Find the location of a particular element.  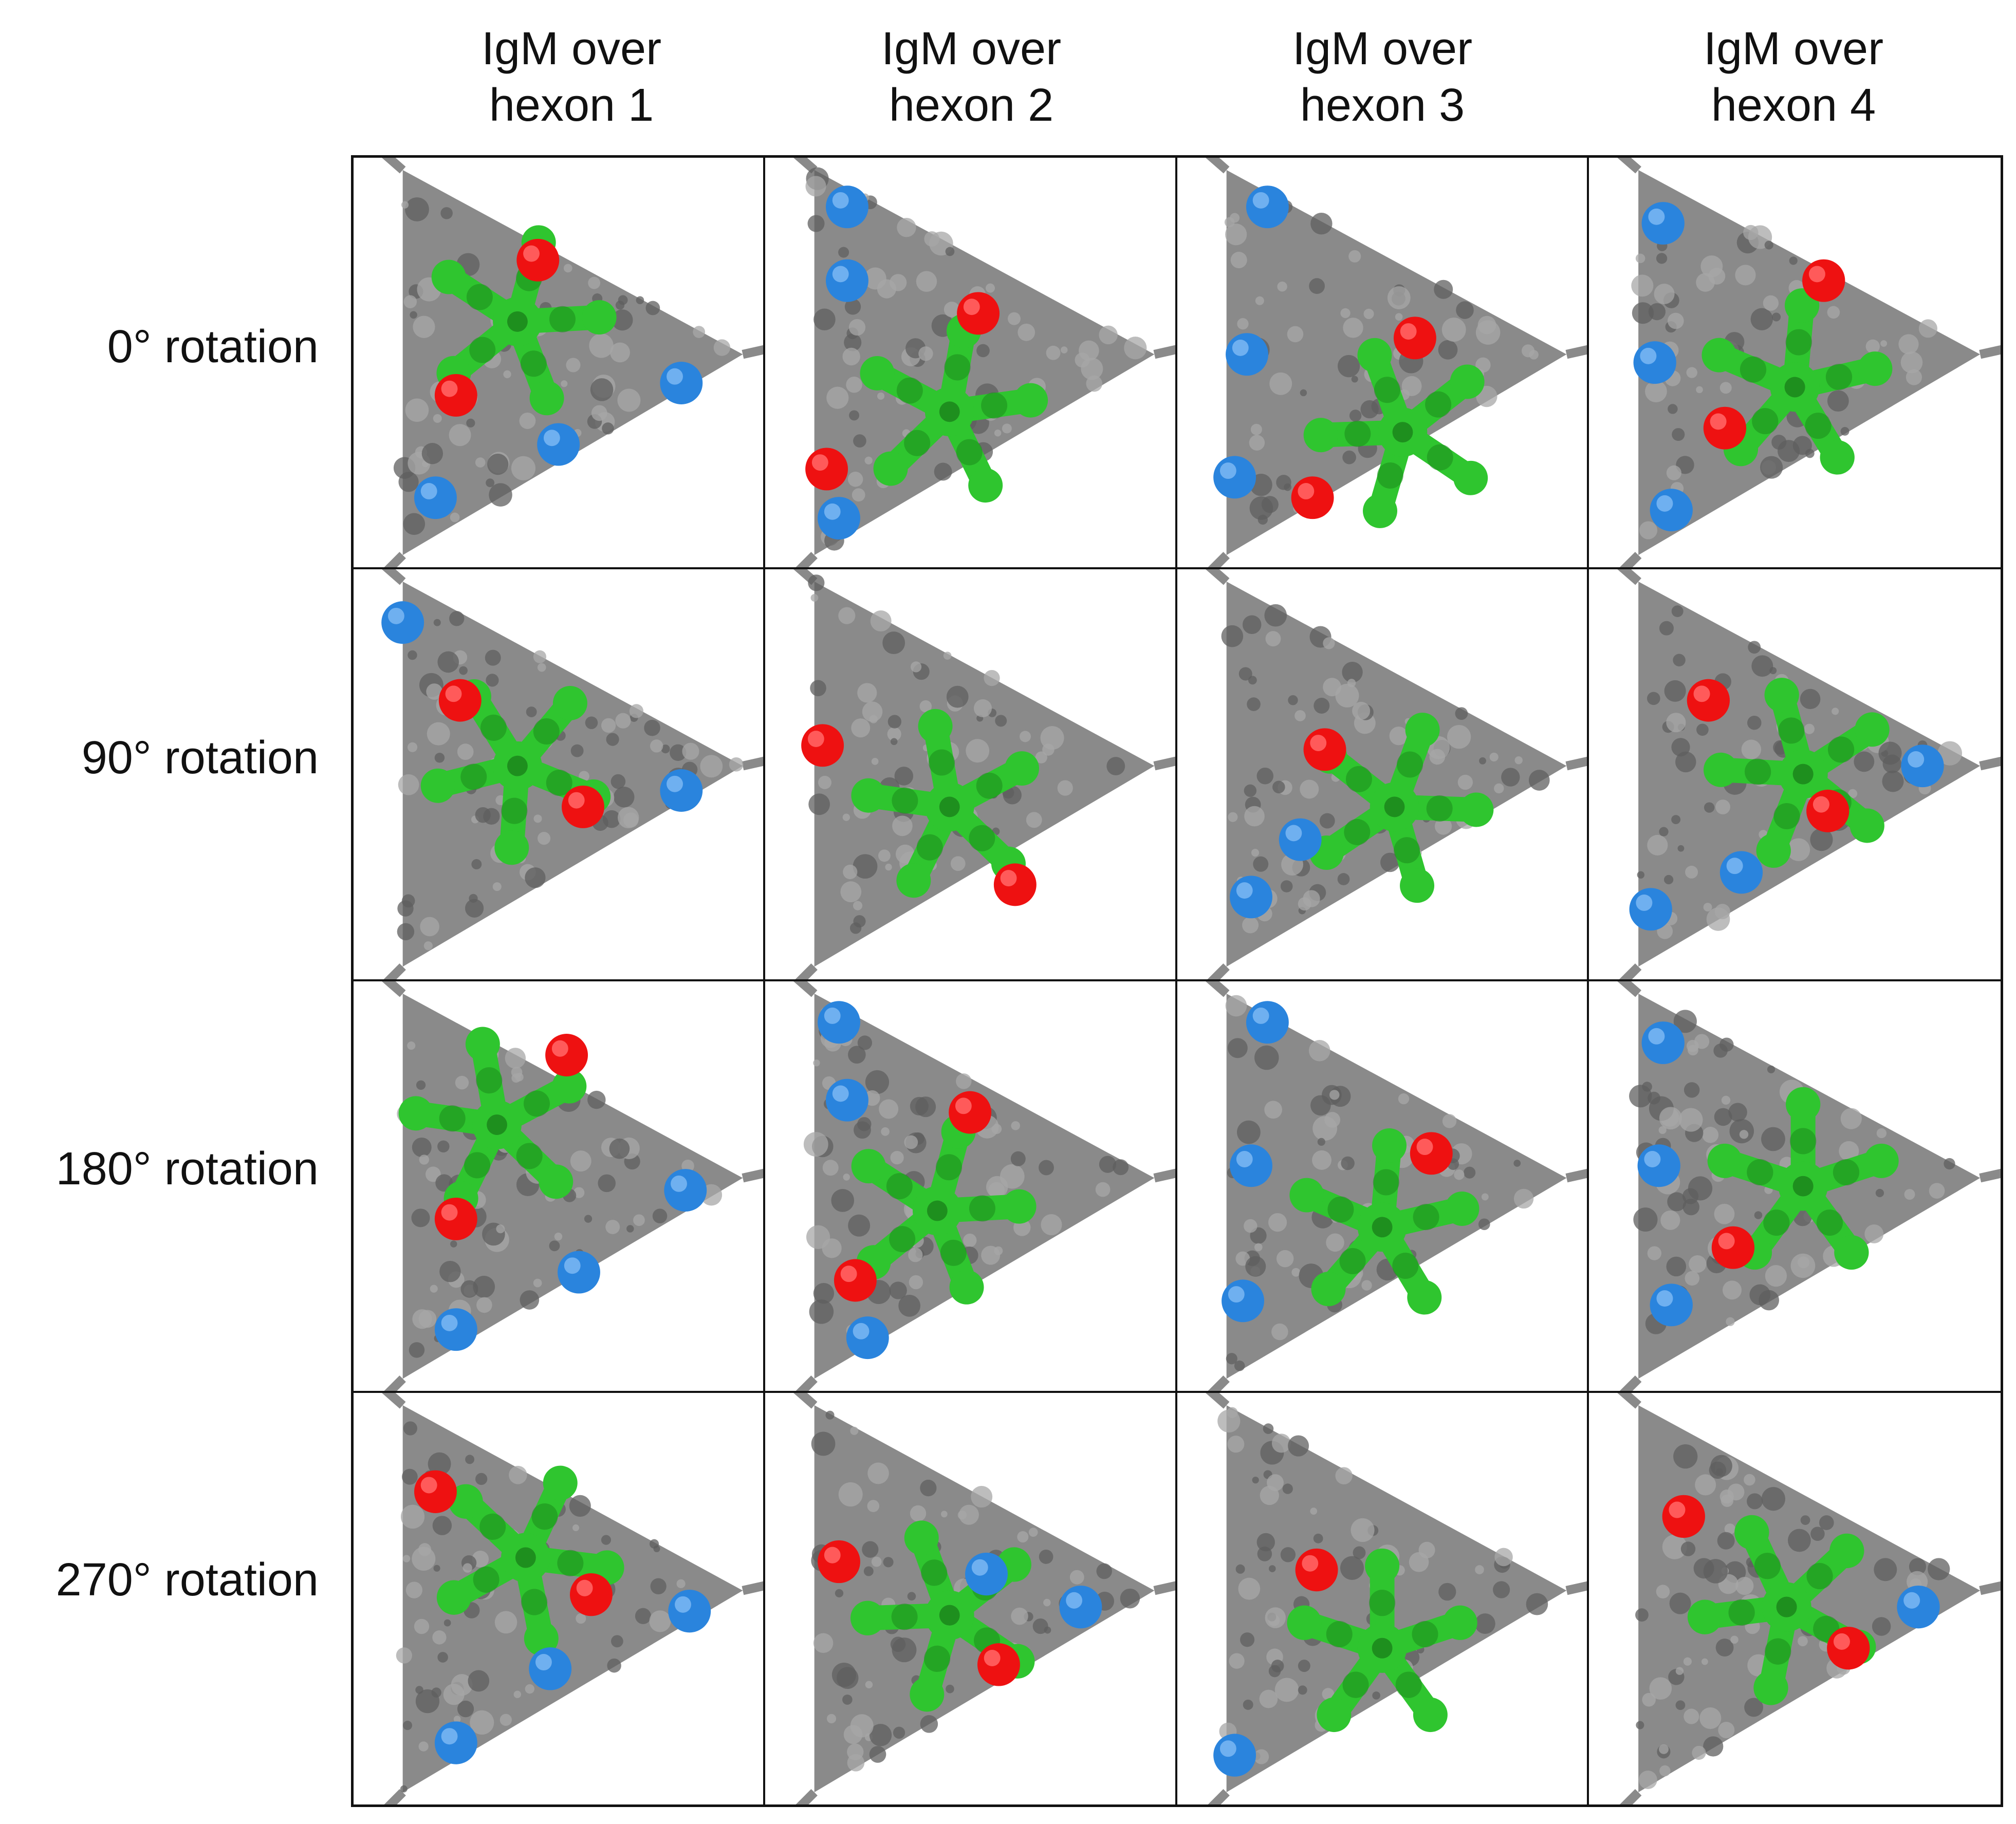

red-site-highlight is located at coordinates (449, 388).